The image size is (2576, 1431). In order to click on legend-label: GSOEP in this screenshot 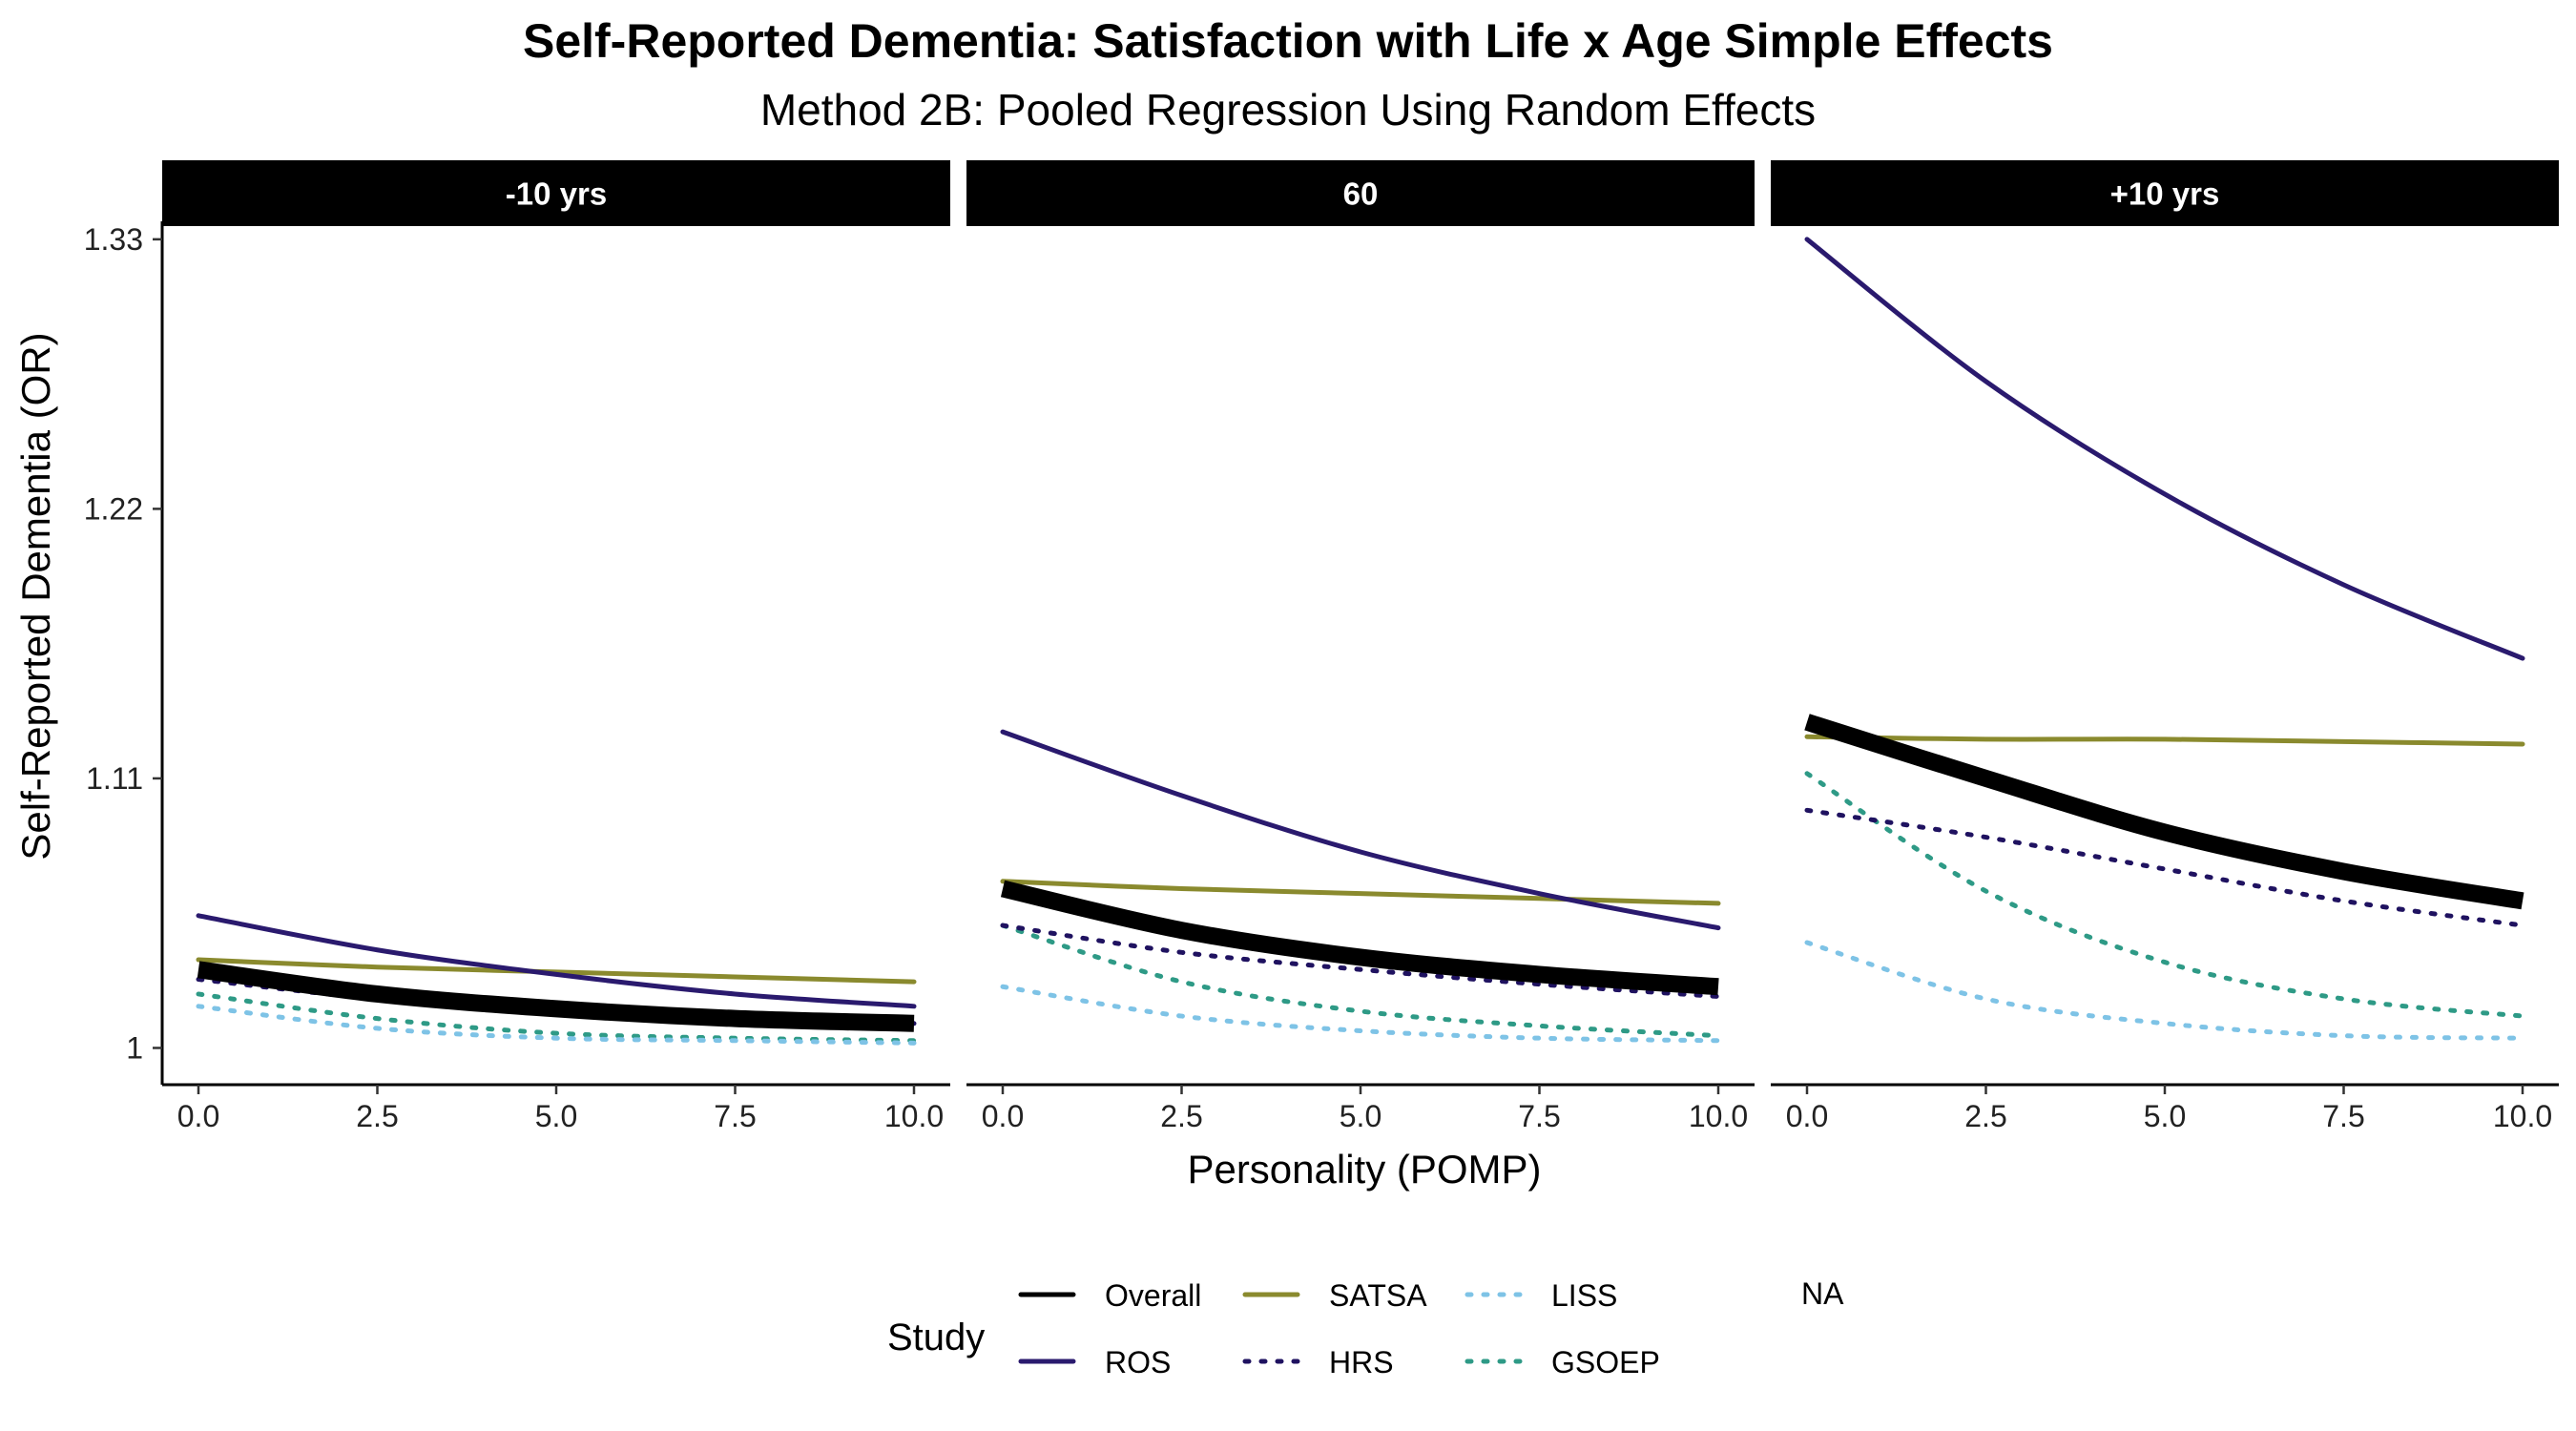, I will do `click(1605, 1362)`.